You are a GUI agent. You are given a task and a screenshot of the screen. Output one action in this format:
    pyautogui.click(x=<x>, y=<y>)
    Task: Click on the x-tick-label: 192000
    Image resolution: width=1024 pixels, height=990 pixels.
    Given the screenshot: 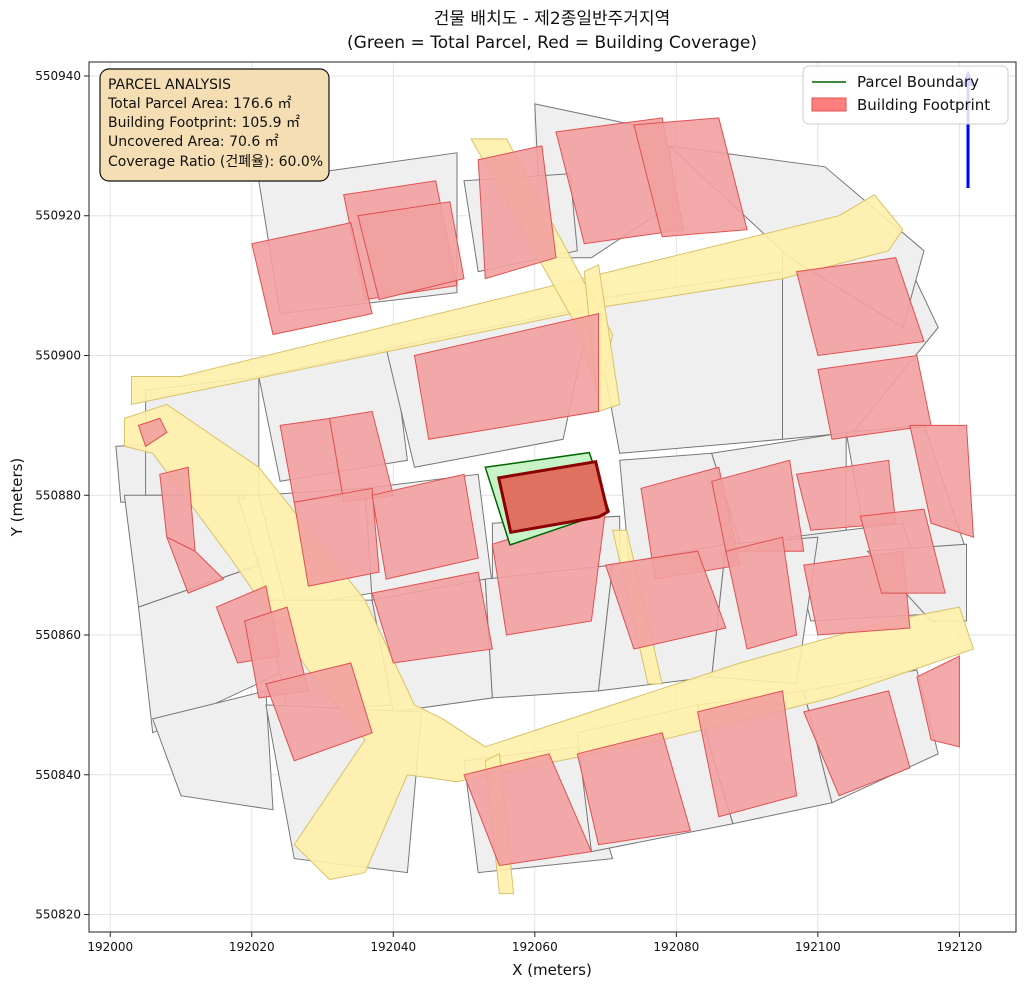 What is the action you would take?
    pyautogui.click(x=110, y=947)
    